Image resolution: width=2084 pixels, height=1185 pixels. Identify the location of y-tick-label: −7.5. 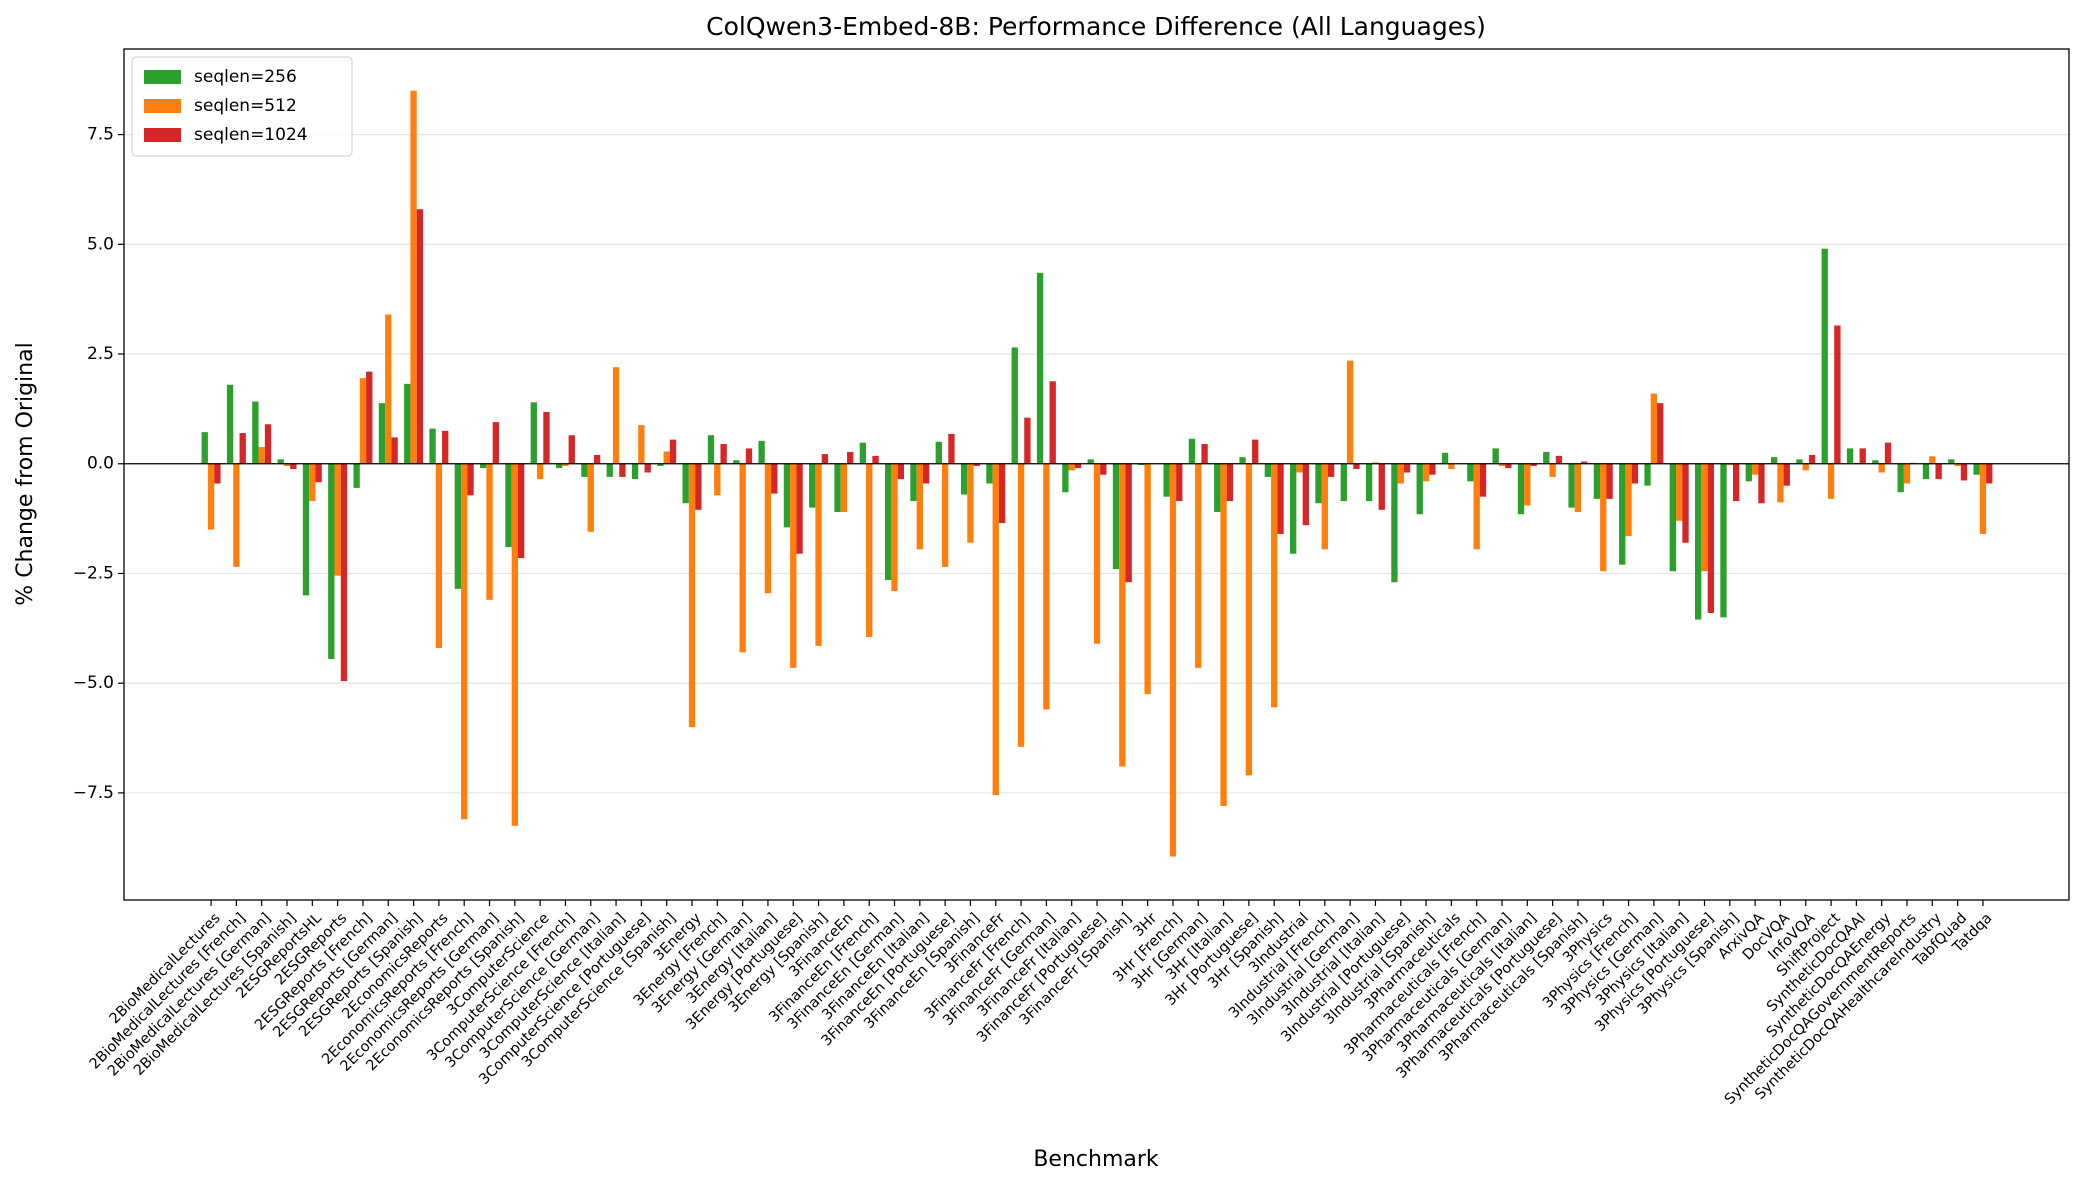
(93, 793).